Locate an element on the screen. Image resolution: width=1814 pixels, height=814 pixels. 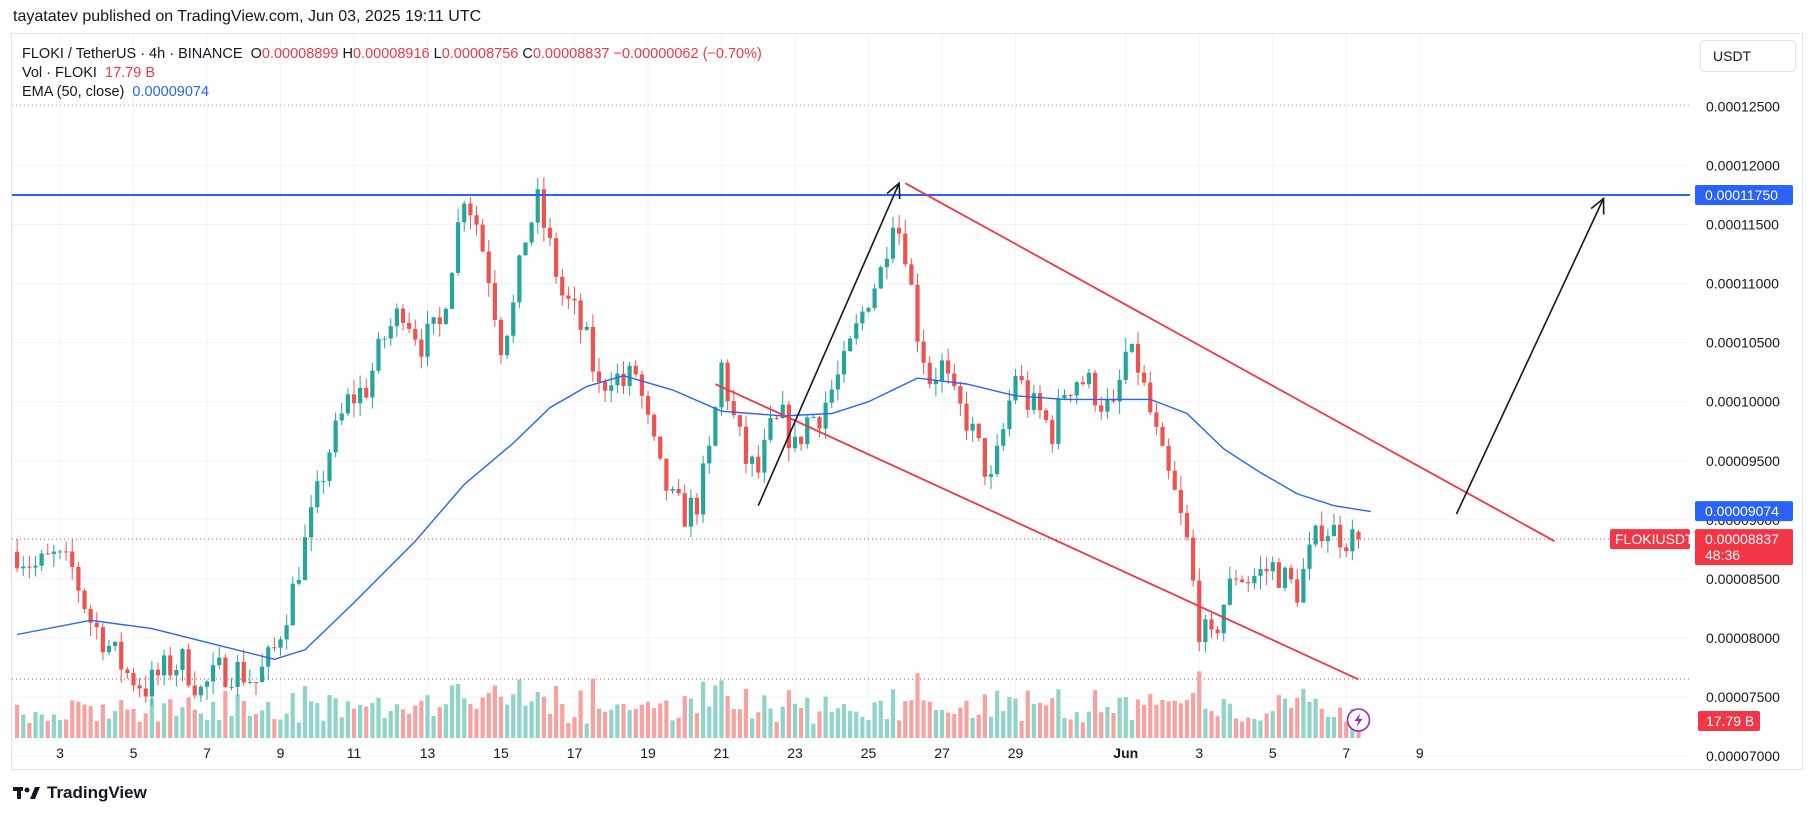
tradingview-logo: TradingView is located at coordinates (80, 793).